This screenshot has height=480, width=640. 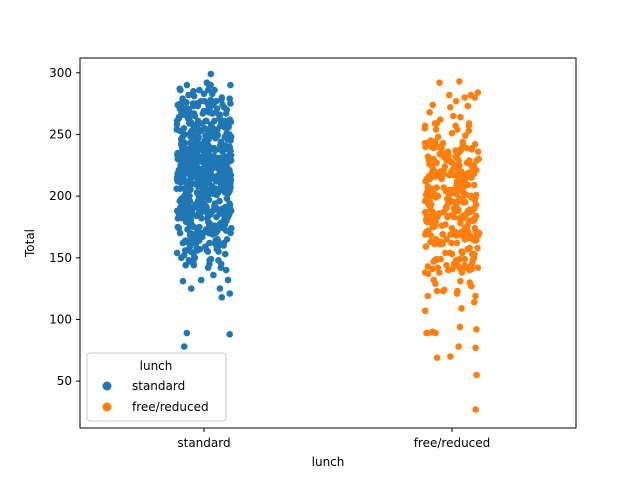 I want to click on legend-marker-free-reduced, so click(x=107, y=407).